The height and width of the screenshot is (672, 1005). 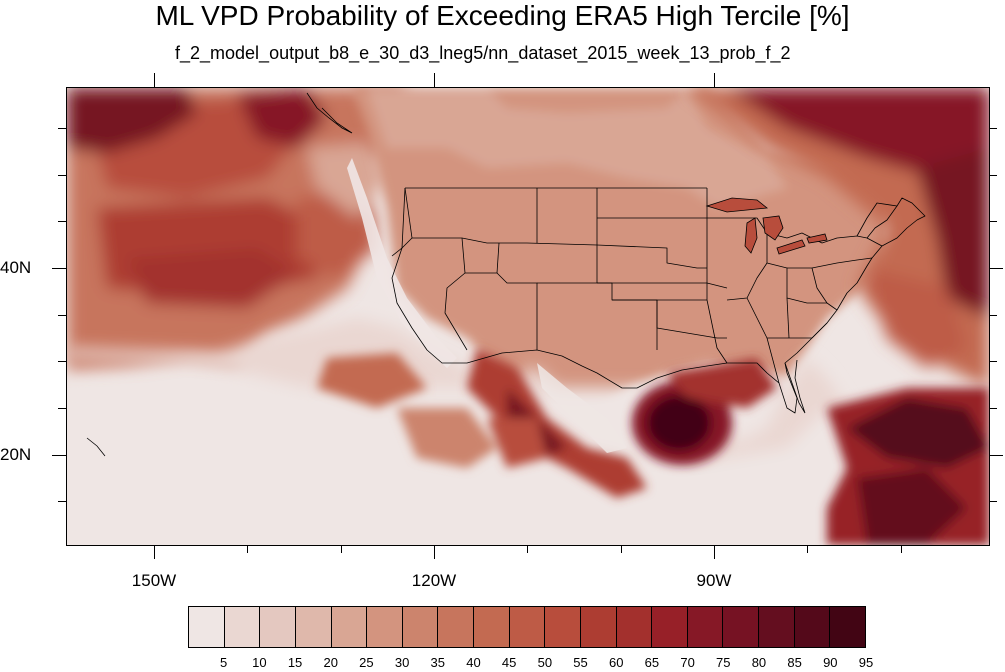 What do you see at coordinates (330, 662) in the screenshot?
I see `colorbar-label: 20` at bounding box center [330, 662].